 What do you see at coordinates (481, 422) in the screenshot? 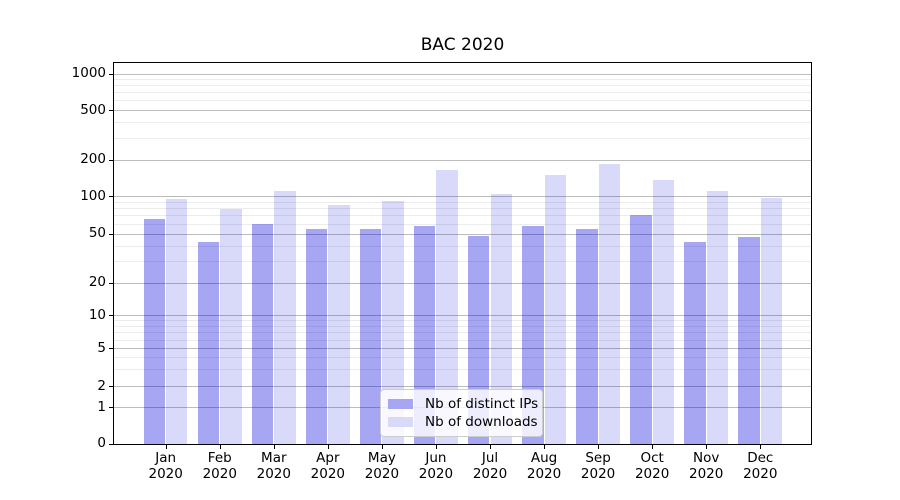
I see `legend-label: Nb of downloads` at bounding box center [481, 422].